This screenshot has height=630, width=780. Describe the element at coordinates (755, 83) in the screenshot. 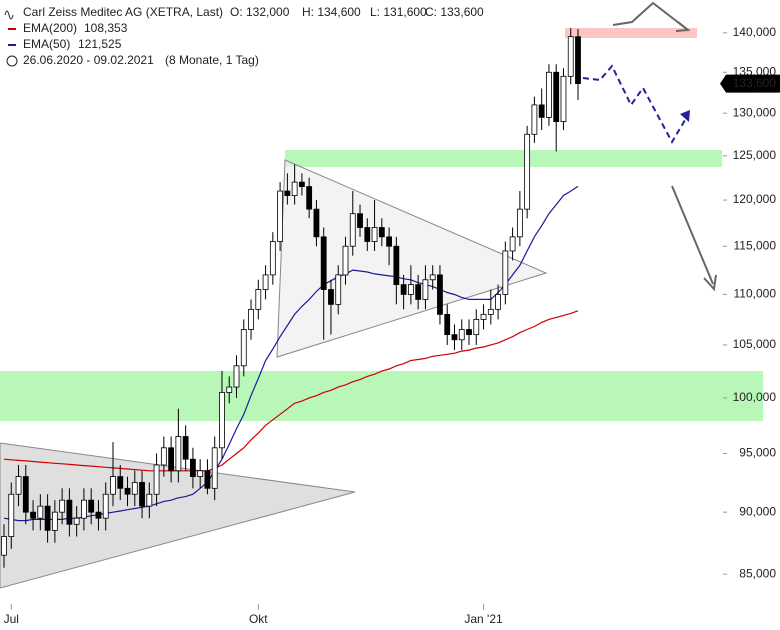

I see `price-tag-label: 133,600` at that location.